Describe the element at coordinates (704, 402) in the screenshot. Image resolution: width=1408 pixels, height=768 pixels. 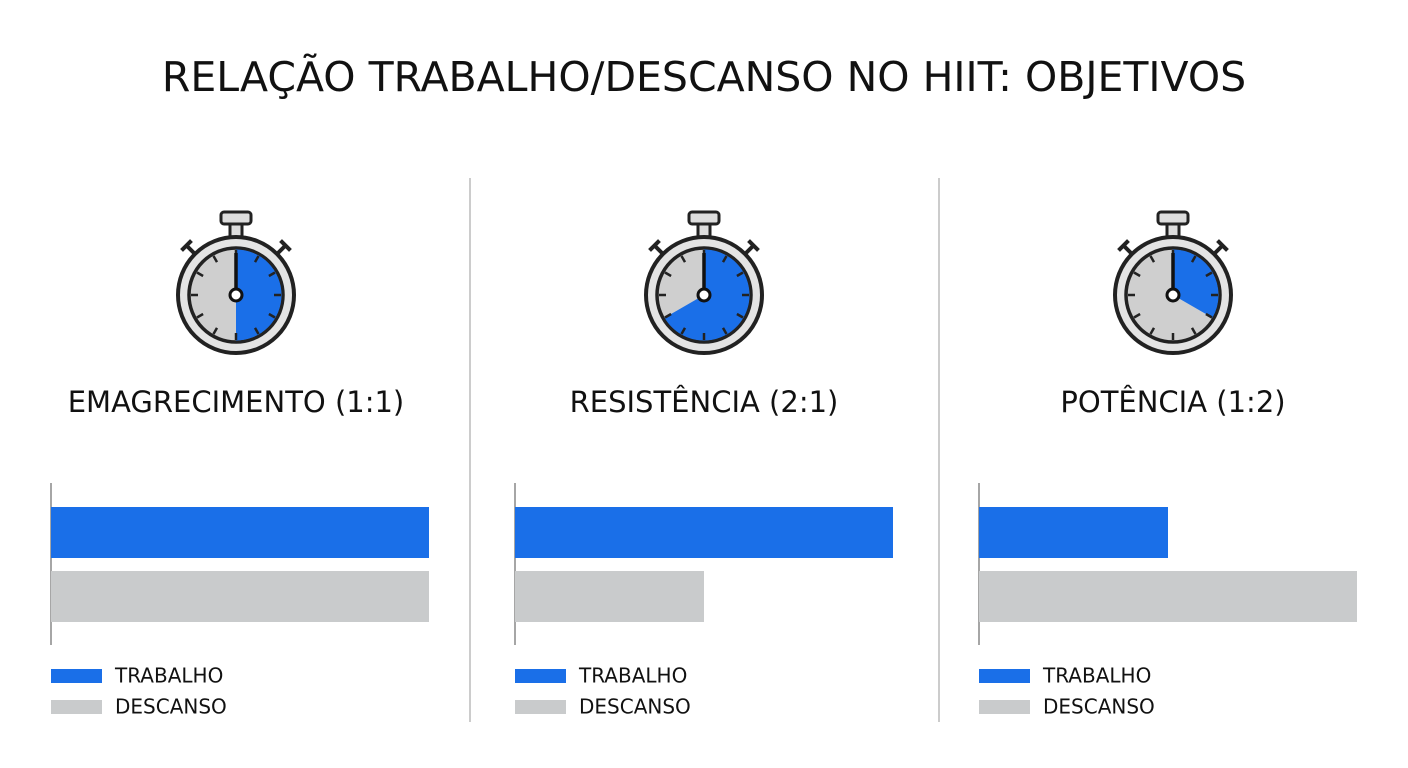
I see `panel-title: RESISTÊNCIA (2:1)` at that location.